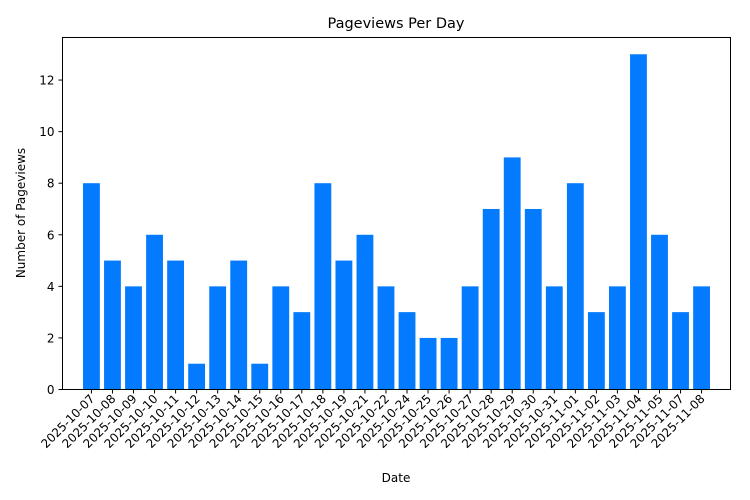 The height and width of the screenshot is (500, 750). What do you see at coordinates (21, 213) in the screenshot?
I see `y-axis-label: Number of Pageviews` at bounding box center [21, 213].